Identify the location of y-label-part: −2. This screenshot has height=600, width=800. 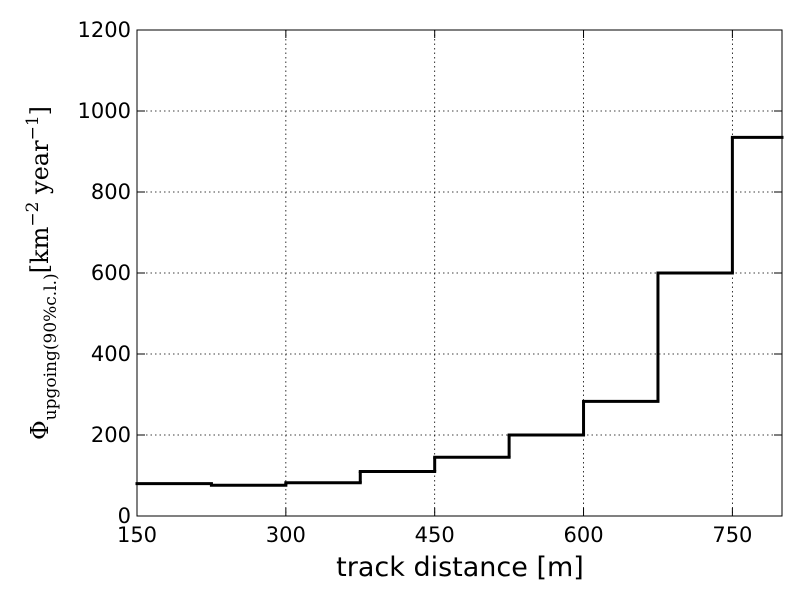
(33, 214).